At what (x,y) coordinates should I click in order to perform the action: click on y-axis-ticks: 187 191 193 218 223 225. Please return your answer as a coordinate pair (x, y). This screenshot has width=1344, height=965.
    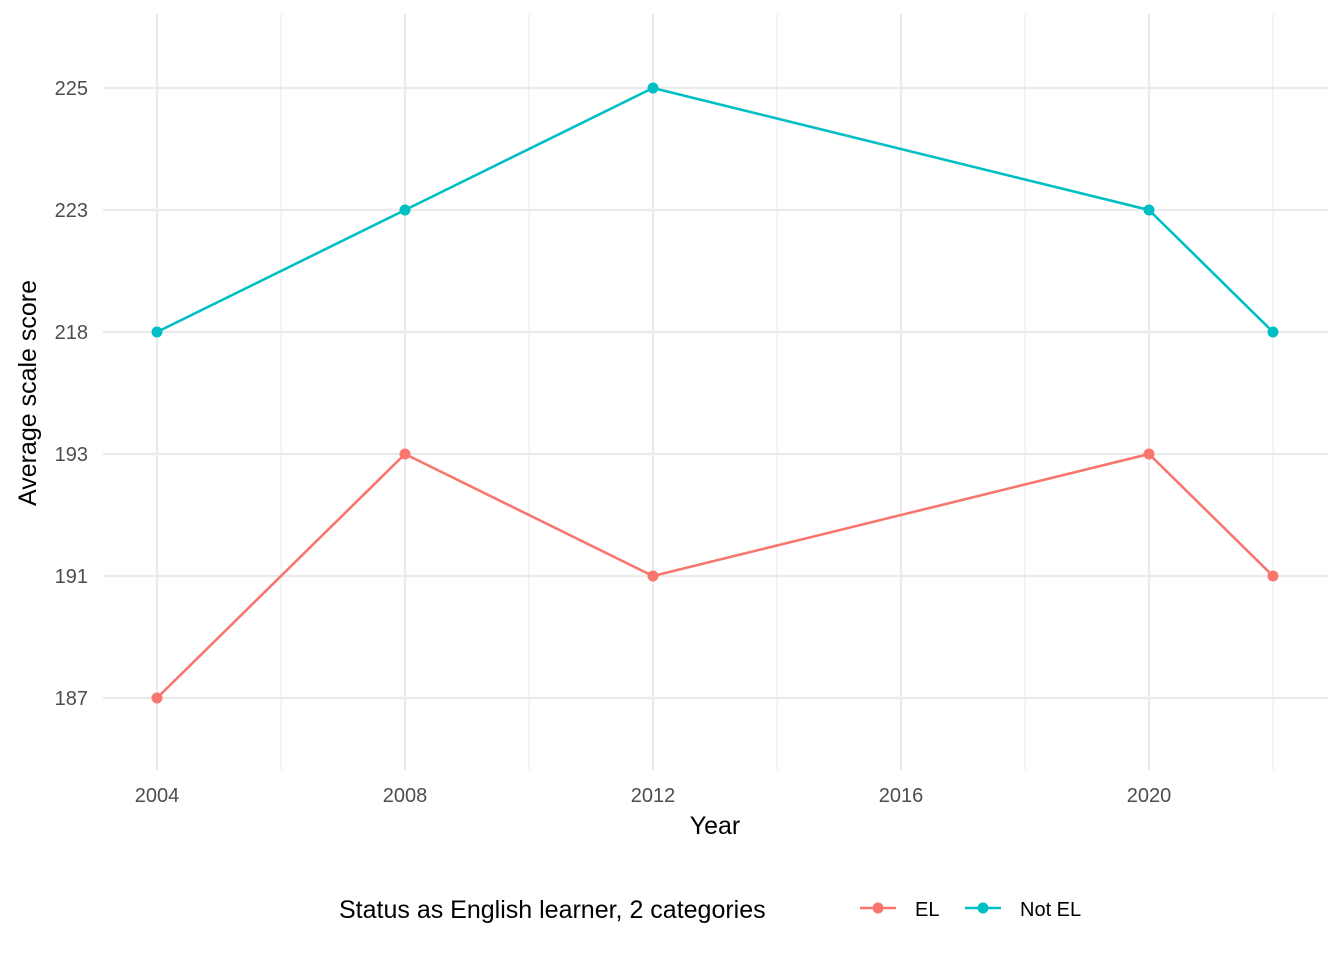
    Looking at the image, I should click on (71, 394).